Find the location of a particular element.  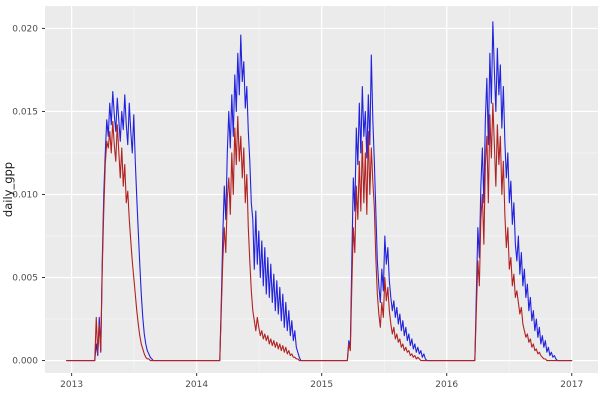

y-tick-label: 0.000 is located at coordinates (25, 362).